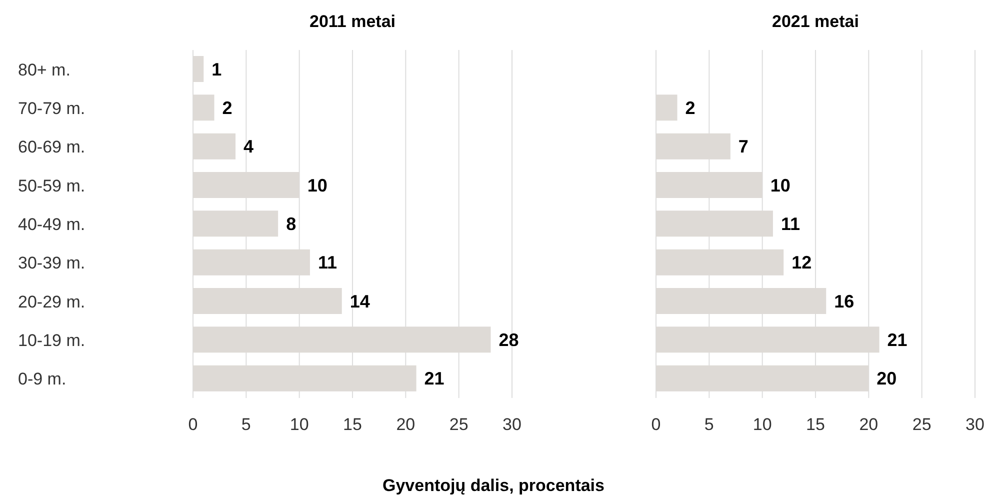 The height and width of the screenshot is (500, 987). What do you see at coordinates (44, 70) in the screenshot?
I see `y-tick-label: 80+ m.` at bounding box center [44, 70].